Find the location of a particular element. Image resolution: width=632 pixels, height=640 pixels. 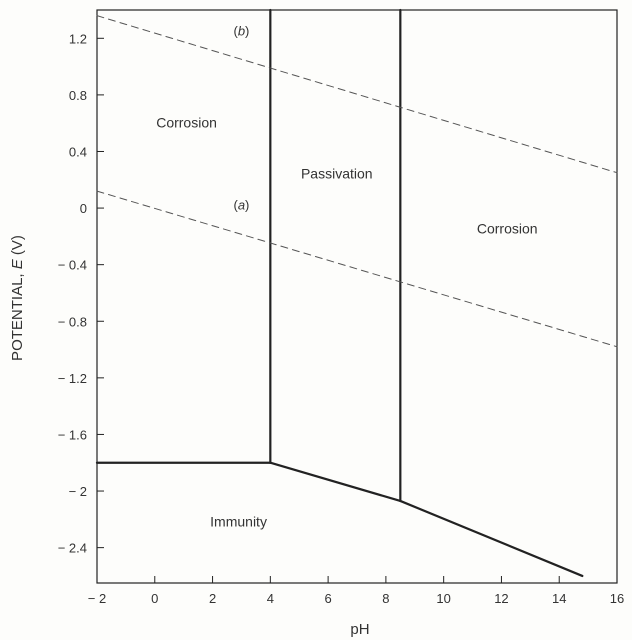

y-axis-ticks: 1.2 0.8 0.4 0 − 0.4 − 0.8 − 1.2 − 1.6 − 2 − 2.4 is located at coordinates (81, 293).